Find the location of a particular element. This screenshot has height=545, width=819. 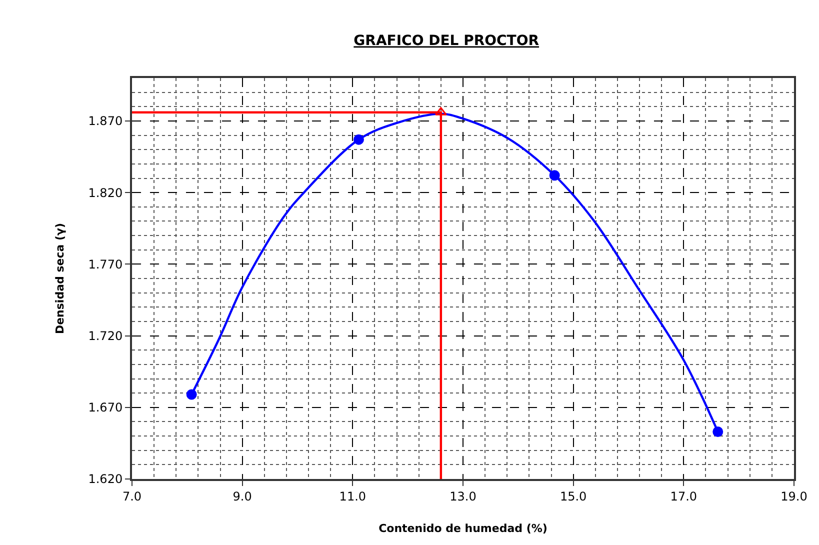

x-tick-label: 19.0 is located at coordinates (794, 496).